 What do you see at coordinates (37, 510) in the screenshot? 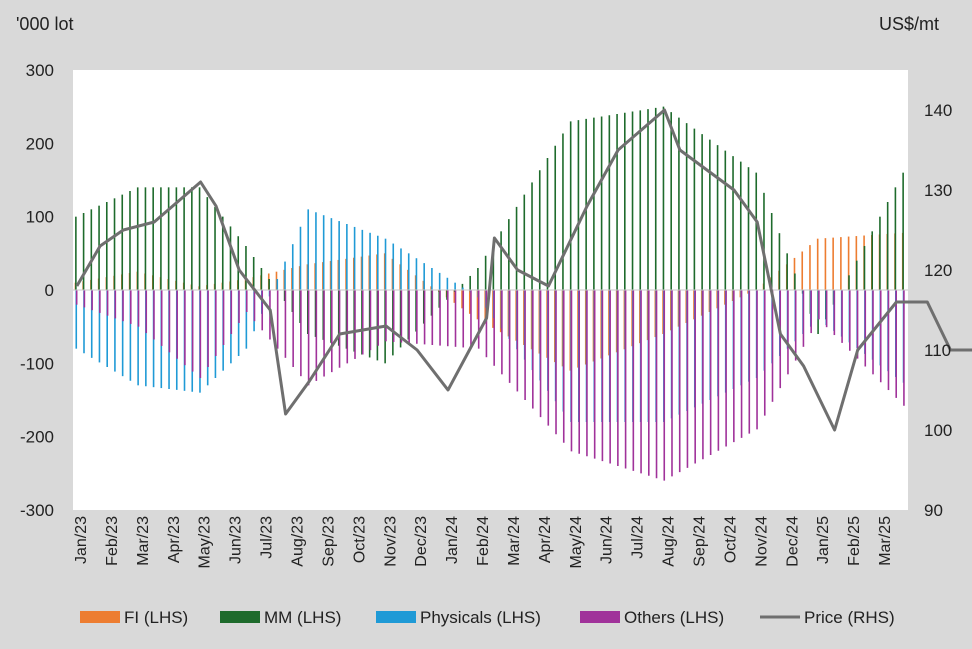
I see `left-tick-label: -300` at bounding box center [37, 510].